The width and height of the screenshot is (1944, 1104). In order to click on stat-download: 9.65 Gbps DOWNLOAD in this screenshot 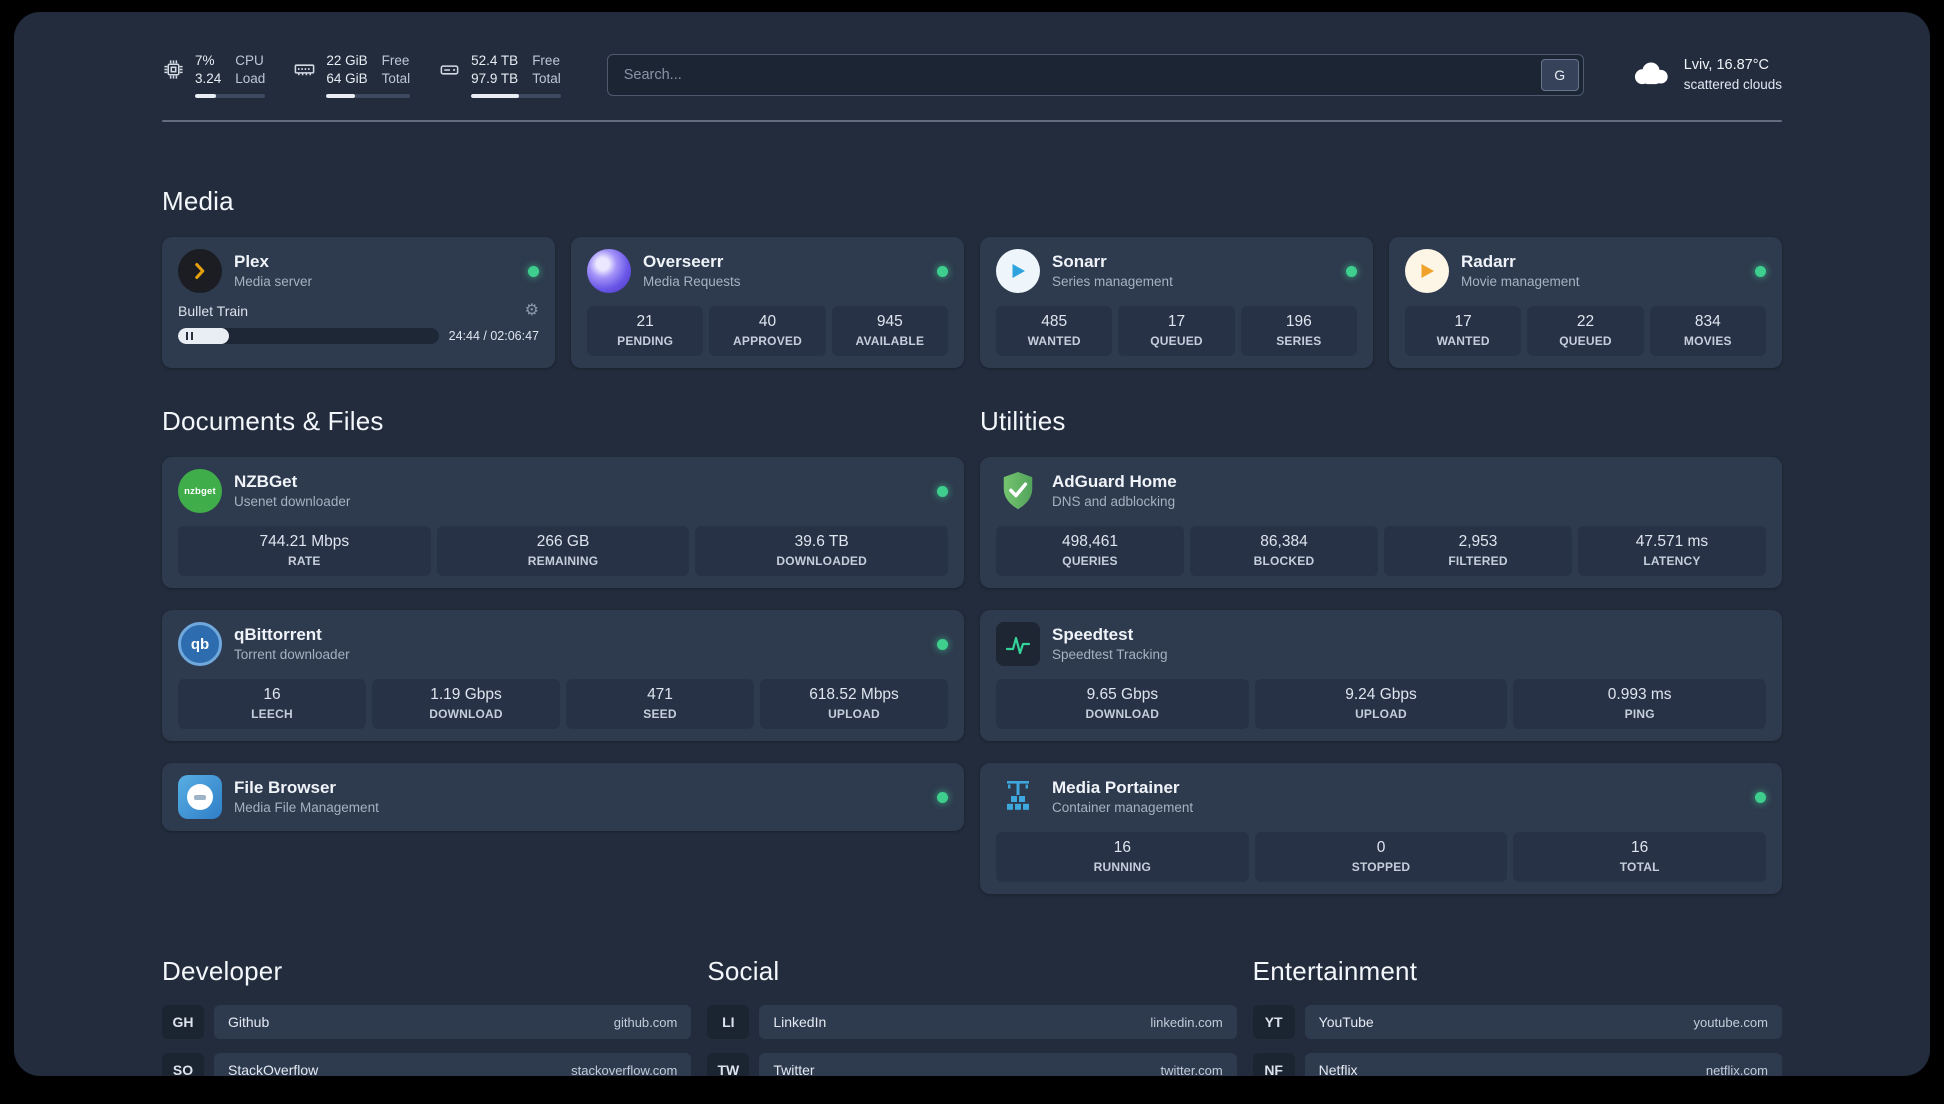, I will do `click(1122, 704)`.